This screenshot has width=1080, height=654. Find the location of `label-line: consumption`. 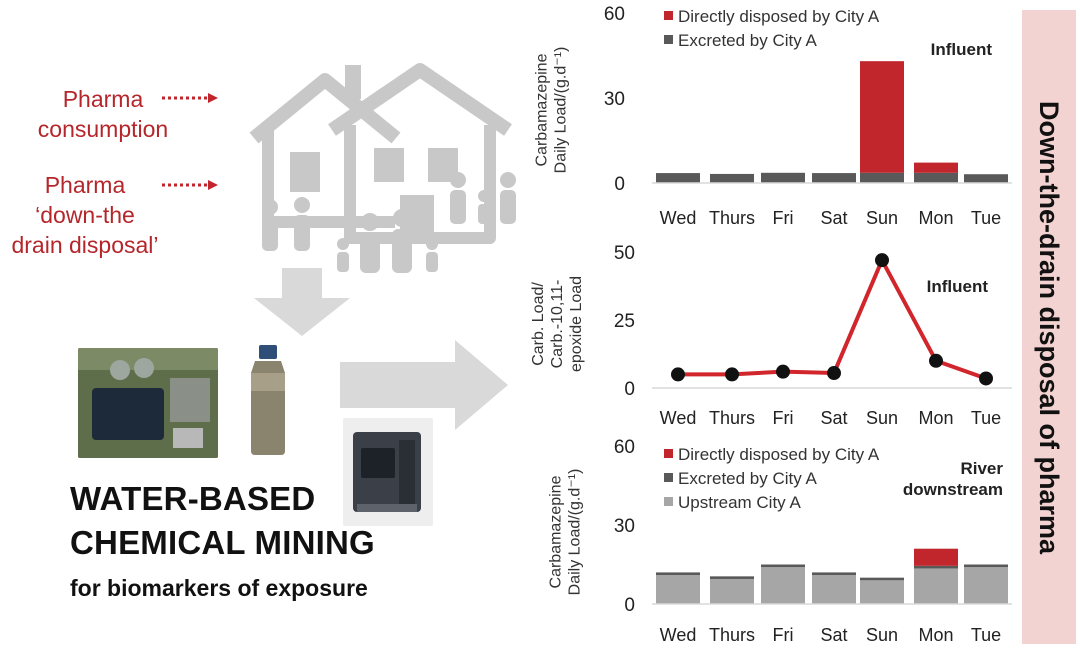

label-line: consumption is located at coordinates (103, 129).